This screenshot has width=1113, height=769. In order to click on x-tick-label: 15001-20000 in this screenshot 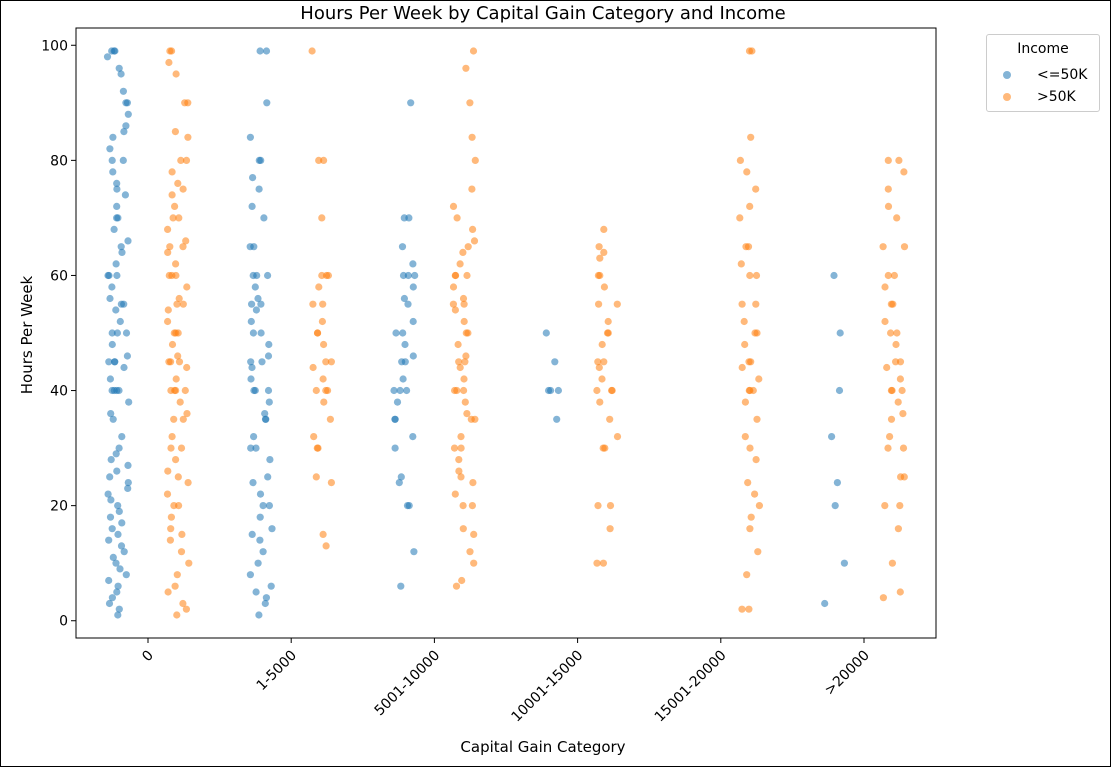, I will do `click(691, 687)`.